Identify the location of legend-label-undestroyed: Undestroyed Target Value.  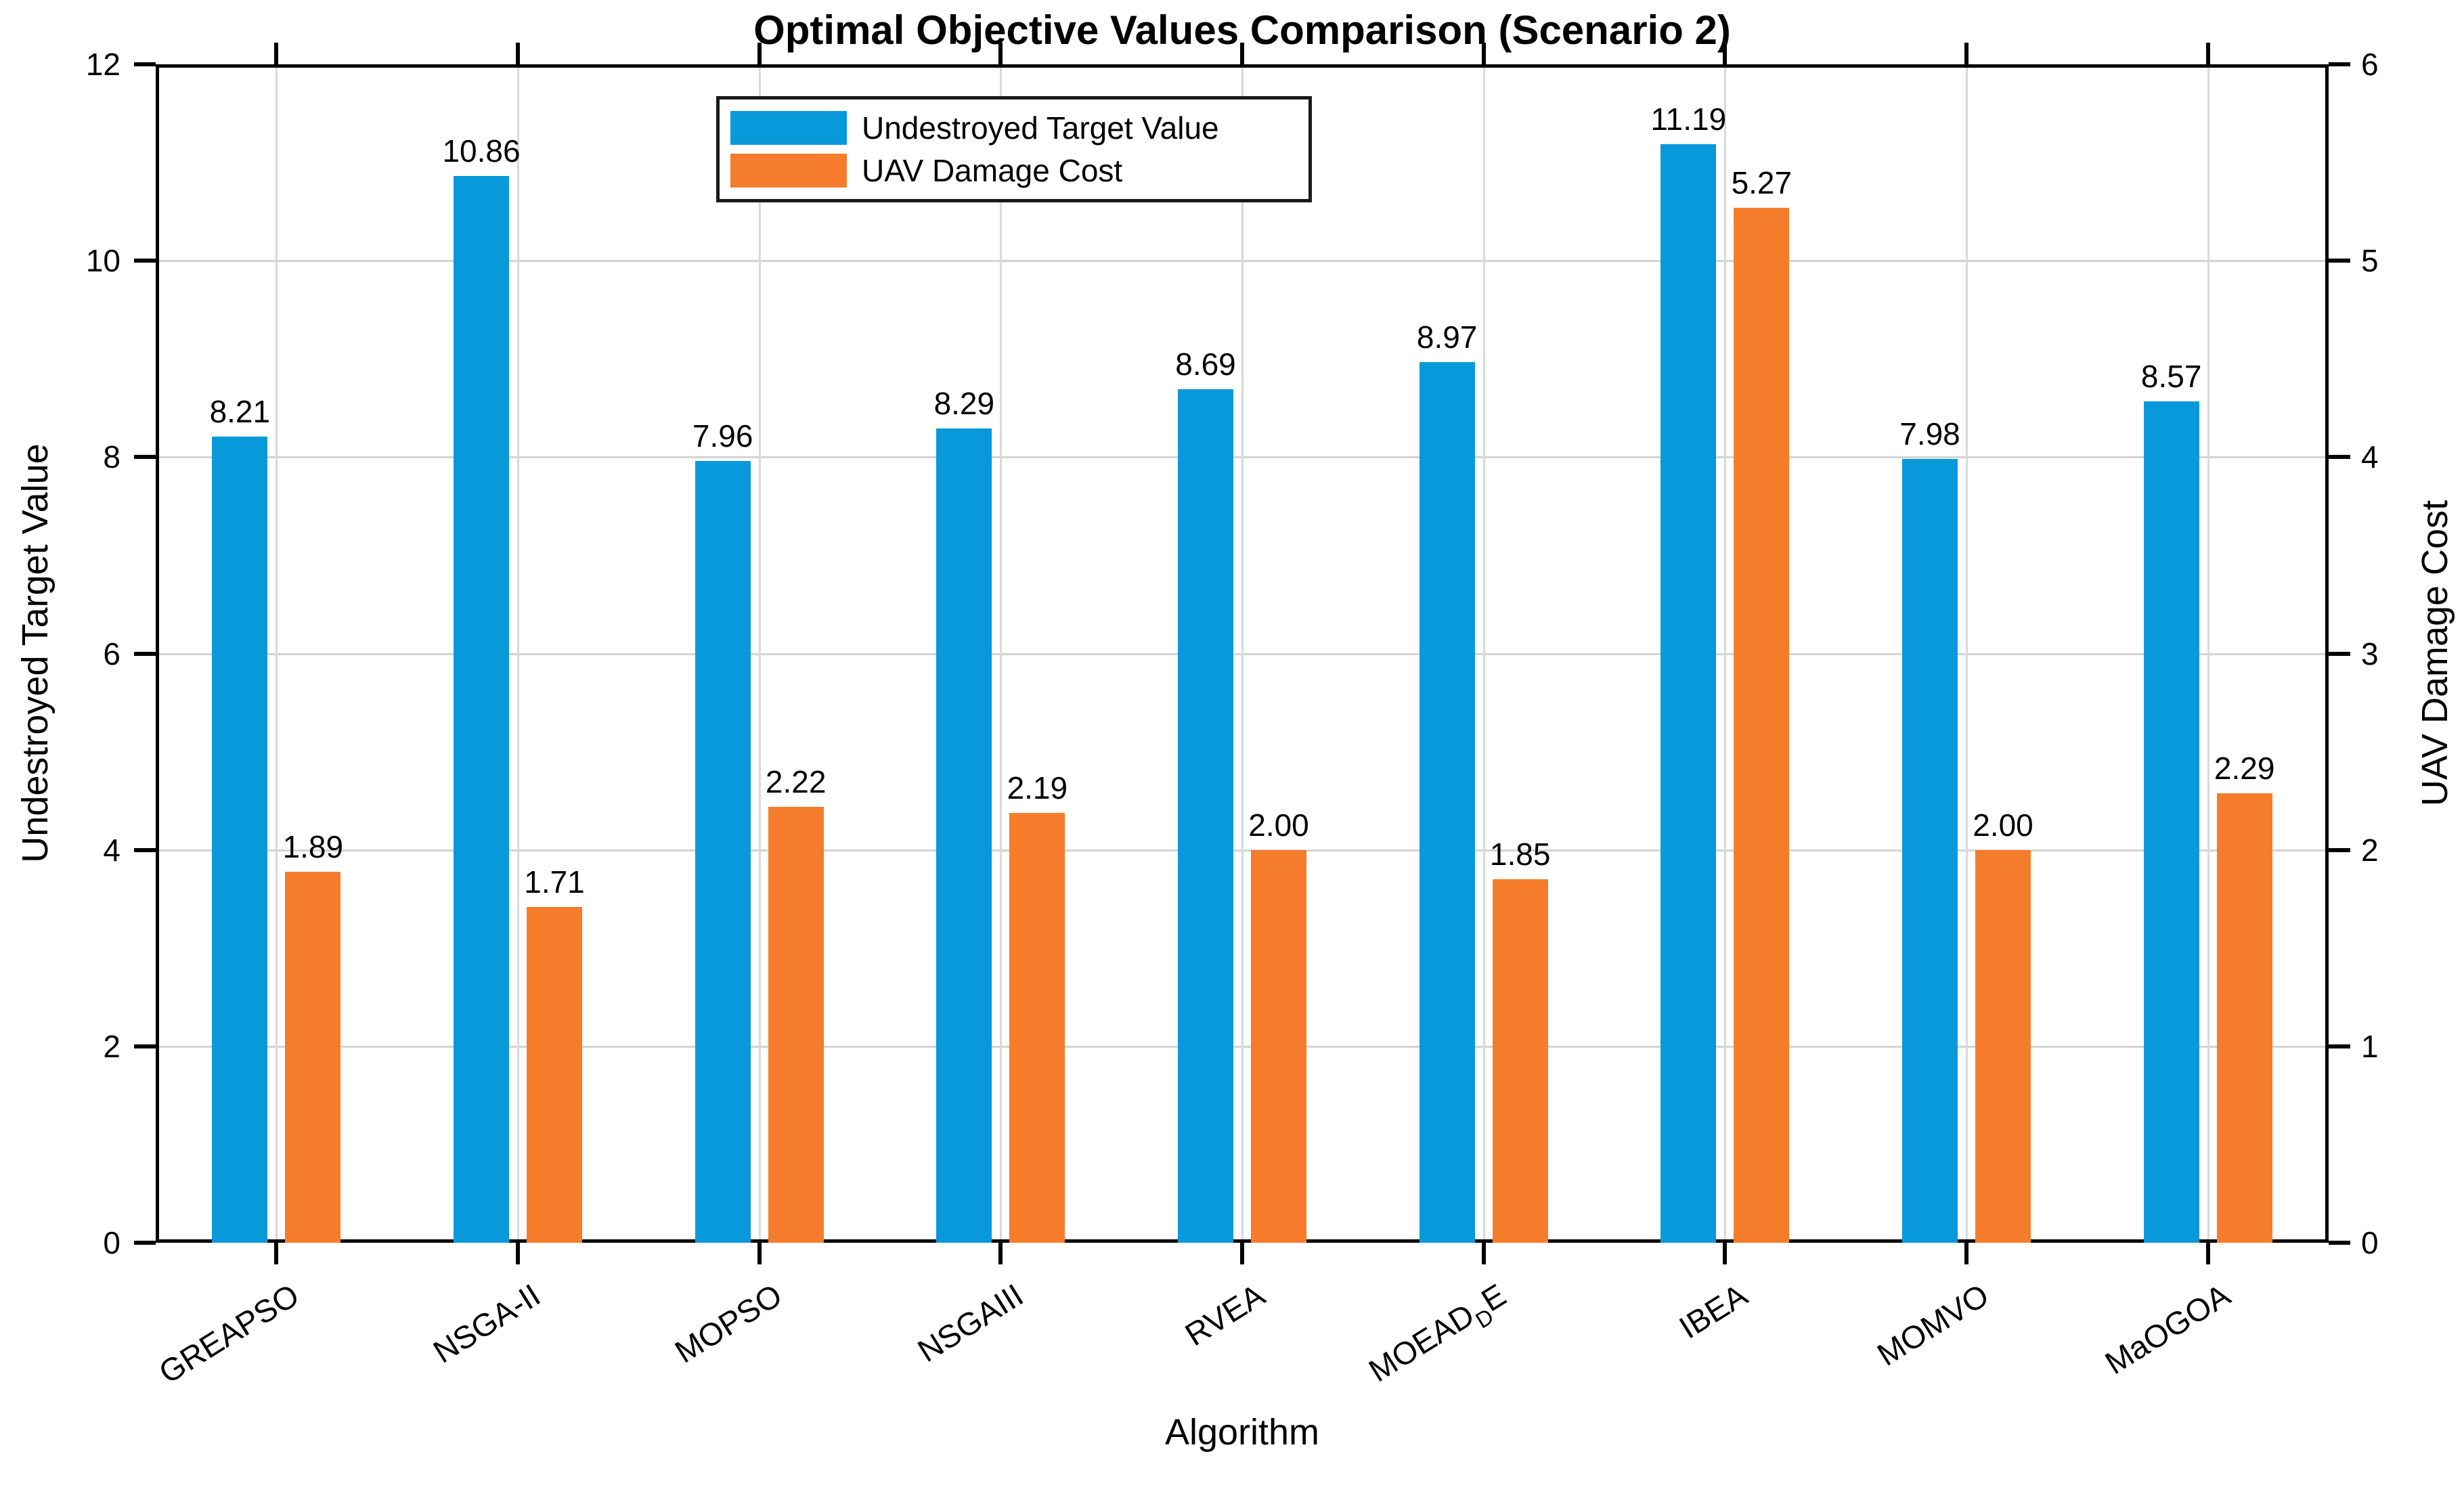
(1040, 128).